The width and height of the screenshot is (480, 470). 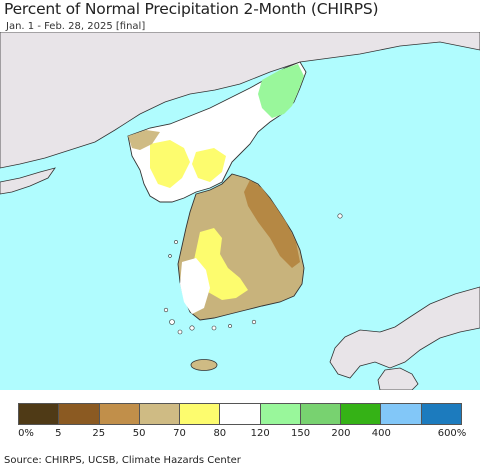 What do you see at coordinates (28, 181) in the screenshot?
I see `shandong-coast` at bounding box center [28, 181].